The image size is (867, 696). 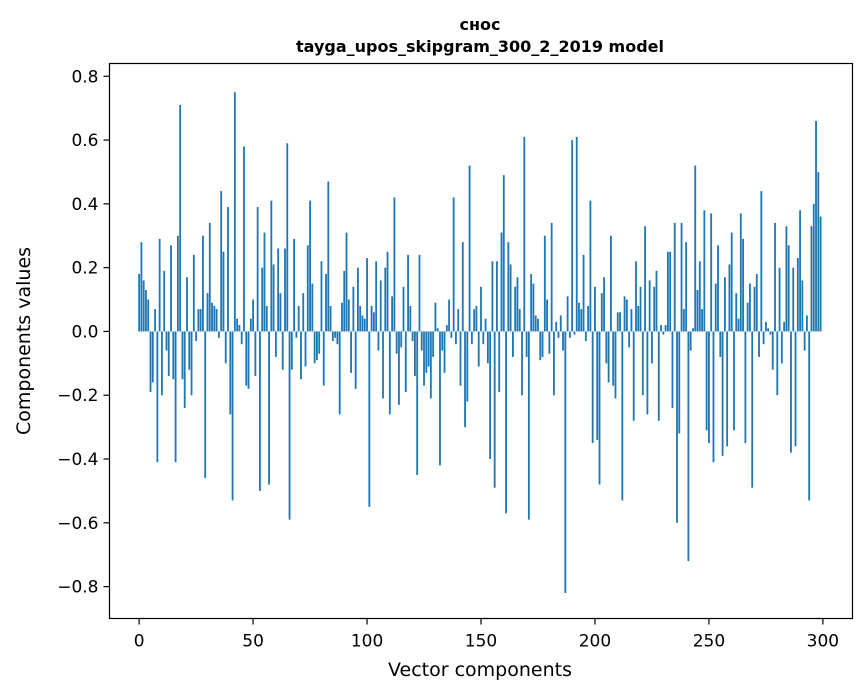 What do you see at coordinates (486, 635) in the screenshot?
I see `x-axis-ticks: 0 50 100 150 200 250 300` at bounding box center [486, 635].